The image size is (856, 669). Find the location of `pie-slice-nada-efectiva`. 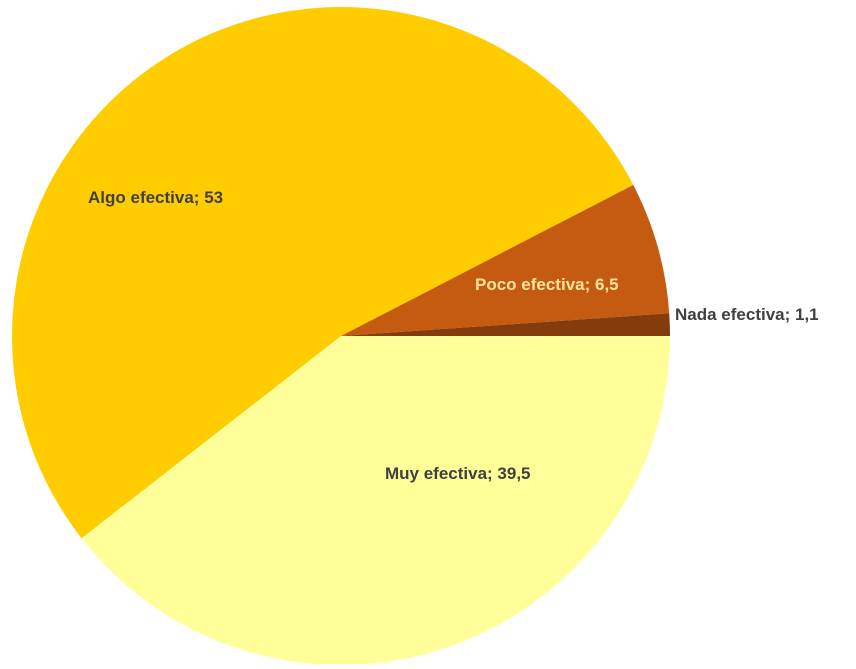

pie-slice-nada-efectiva is located at coordinates (506, 324).